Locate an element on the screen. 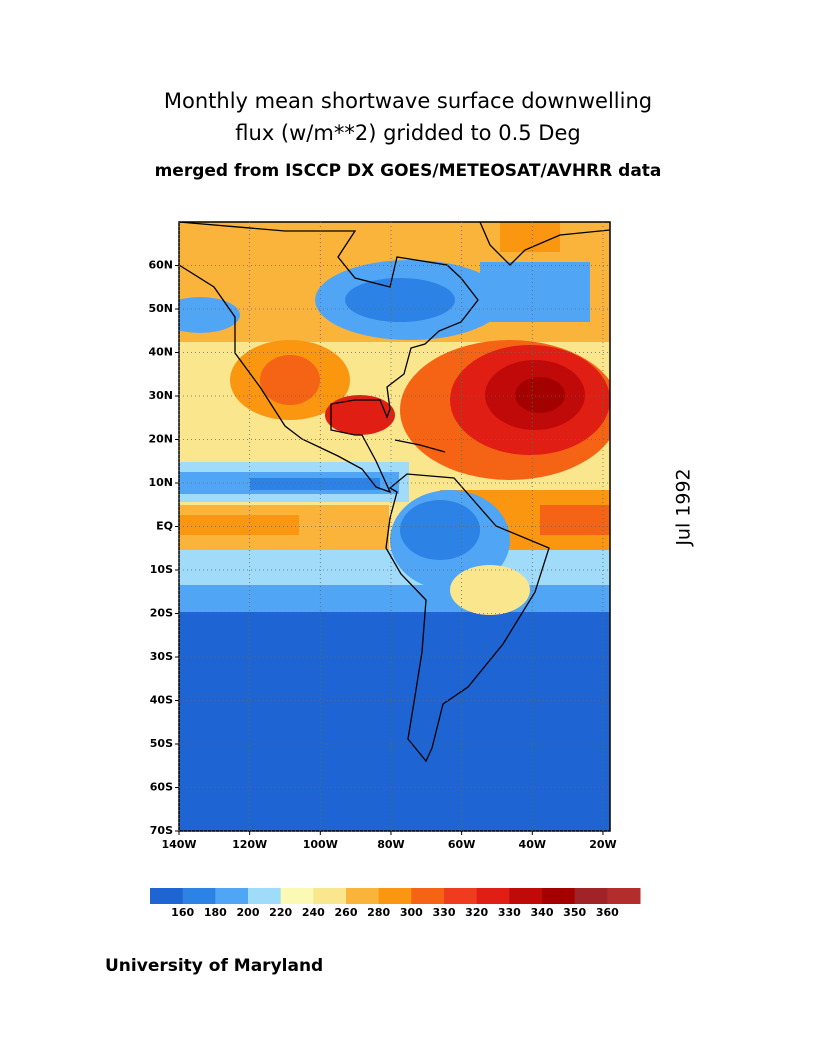 Image resolution: width=816 pixels, height=1056 pixels. y-tick-label: 30N is located at coordinates (160, 395).